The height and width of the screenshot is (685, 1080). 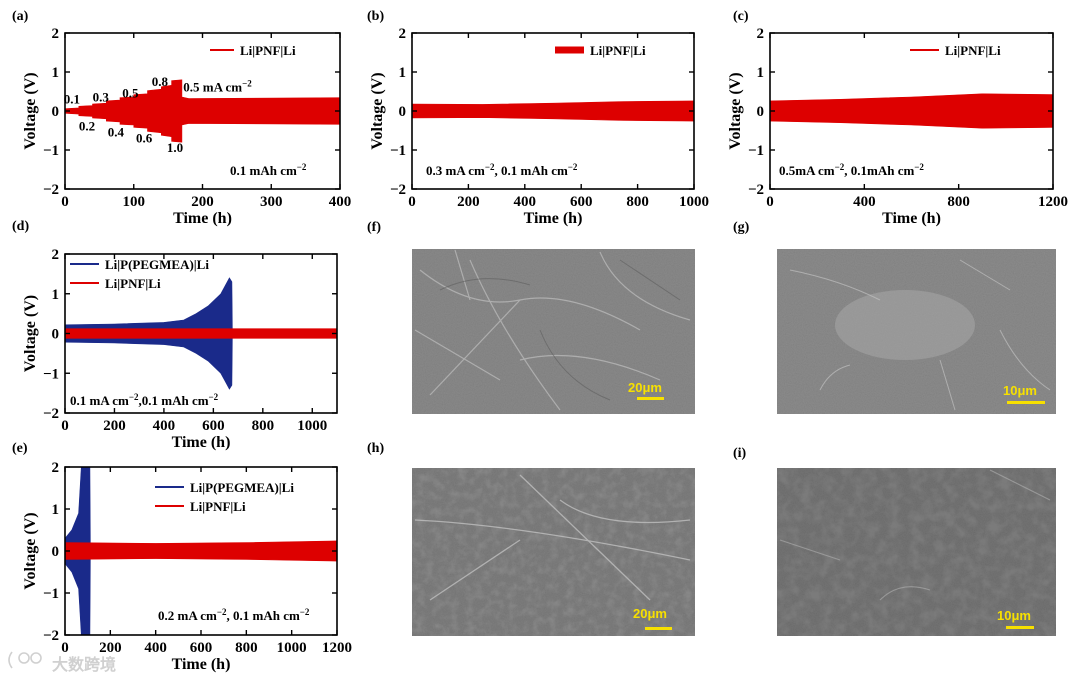 I want to click on x-tick-label-a-0: 0, so click(x=65, y=202).